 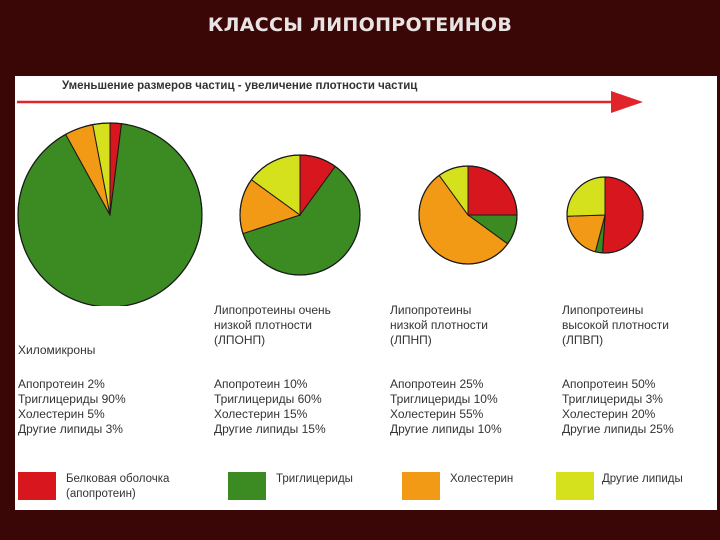 What do you see at coordinates (437, 414) in the screenshot?
I see `stat-cholesterol: Холестерин 55%` at bounding box center [437, 414].